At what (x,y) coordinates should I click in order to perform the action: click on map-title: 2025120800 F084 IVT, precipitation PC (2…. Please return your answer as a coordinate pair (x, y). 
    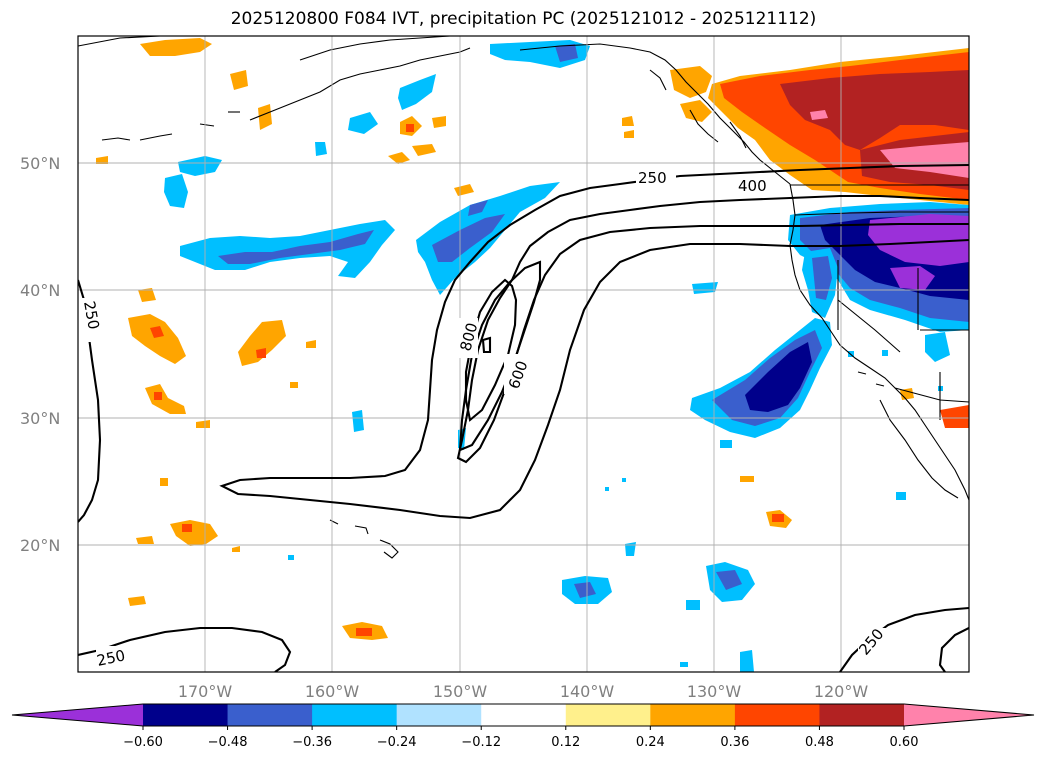
    Looking at the image, I should click on (523, 19).